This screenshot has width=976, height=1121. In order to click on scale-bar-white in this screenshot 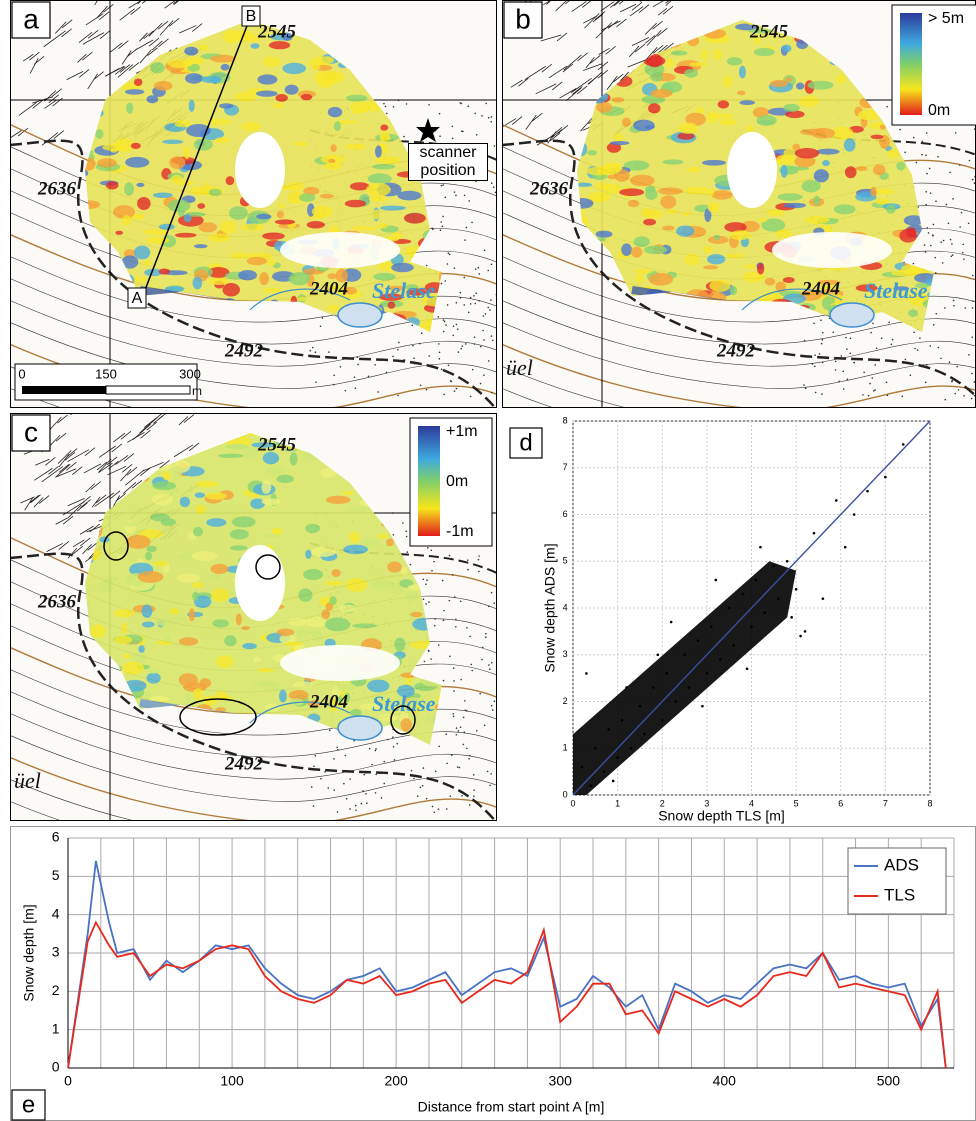, I will do `click(148, 390)`.